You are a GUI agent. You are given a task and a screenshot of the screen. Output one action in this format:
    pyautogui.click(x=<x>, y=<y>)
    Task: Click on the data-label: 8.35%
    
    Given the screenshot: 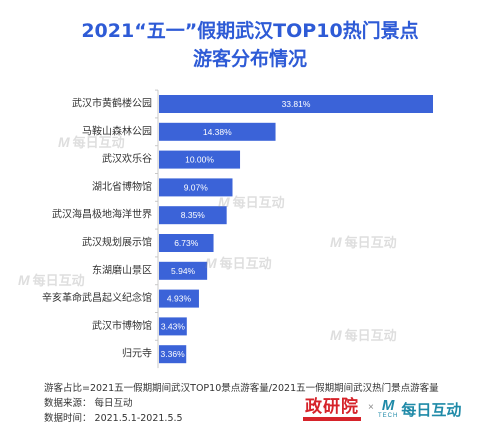 What is the action you would take?
    pyautogui.click(x=193, y=215)
    